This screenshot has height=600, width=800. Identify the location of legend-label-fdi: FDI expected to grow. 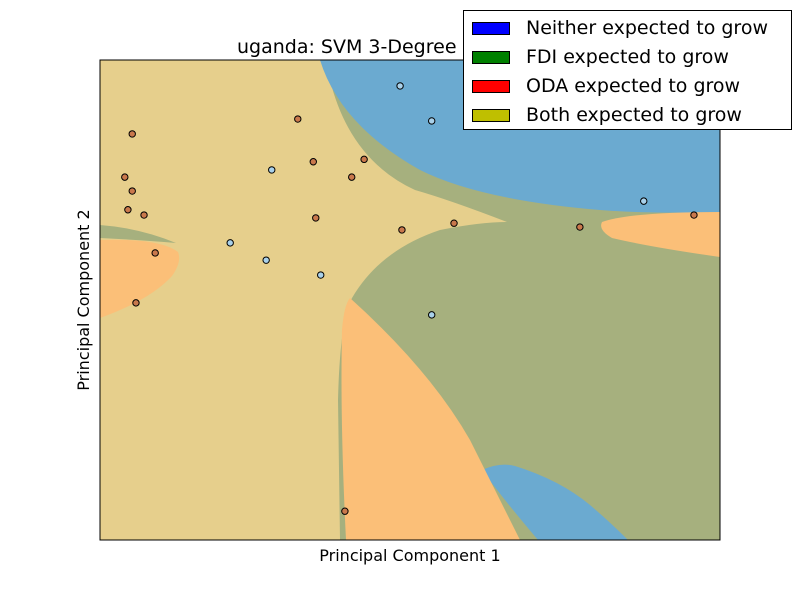
(627, 57).